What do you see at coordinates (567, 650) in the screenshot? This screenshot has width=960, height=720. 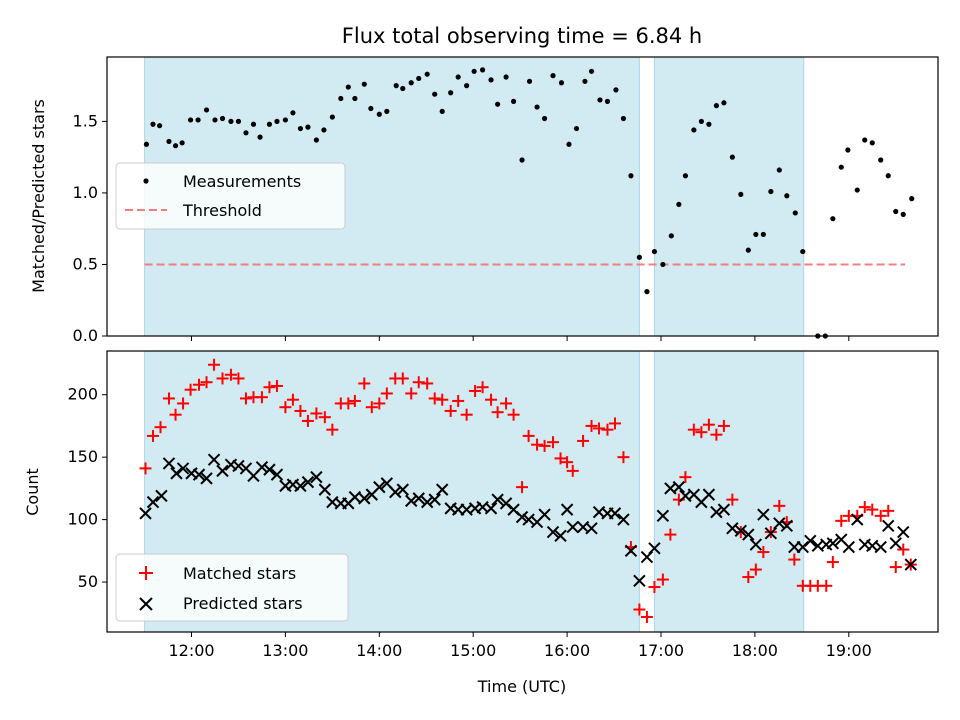 I see `x-tick-label: 16:00` at bounding box center [567, 650].